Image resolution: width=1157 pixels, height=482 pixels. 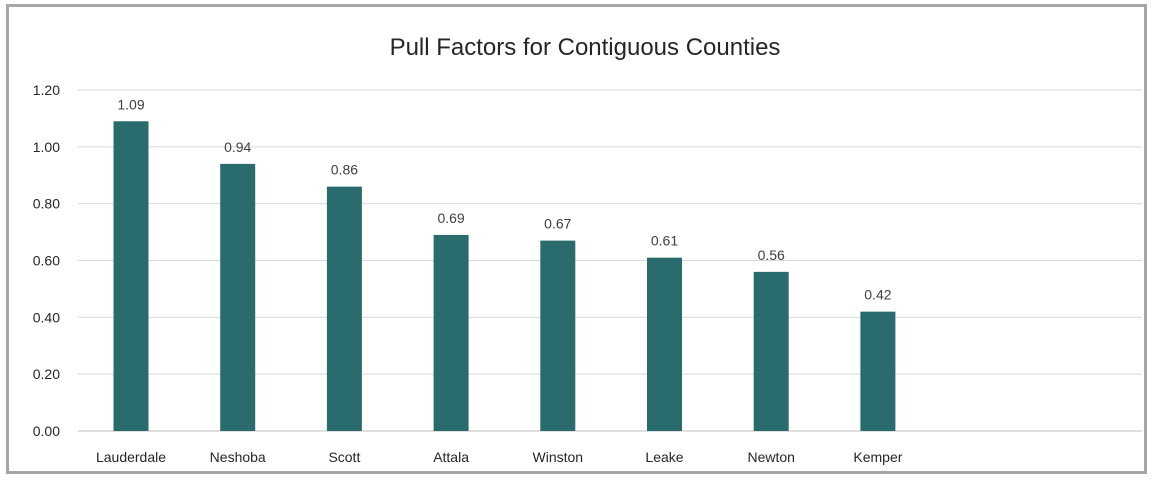 What do you see at coordinates (771, 351) in the screenshot?
I see `bar-newton` at bounding box center [771, 351].